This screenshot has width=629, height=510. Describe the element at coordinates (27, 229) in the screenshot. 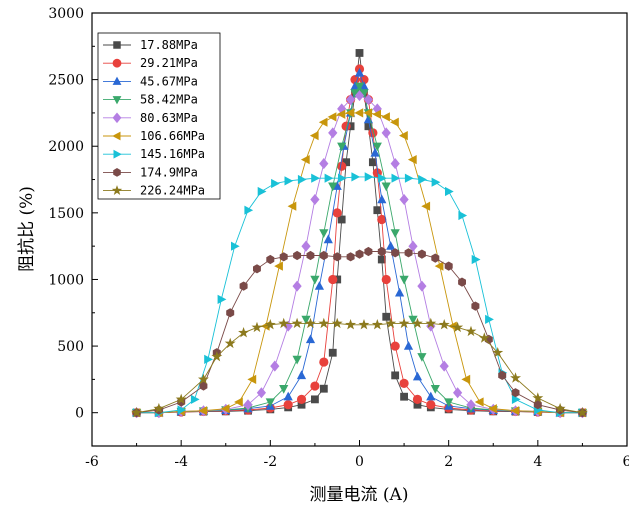

I see `y-axis-title: 阻抗比 (%)` at that location.